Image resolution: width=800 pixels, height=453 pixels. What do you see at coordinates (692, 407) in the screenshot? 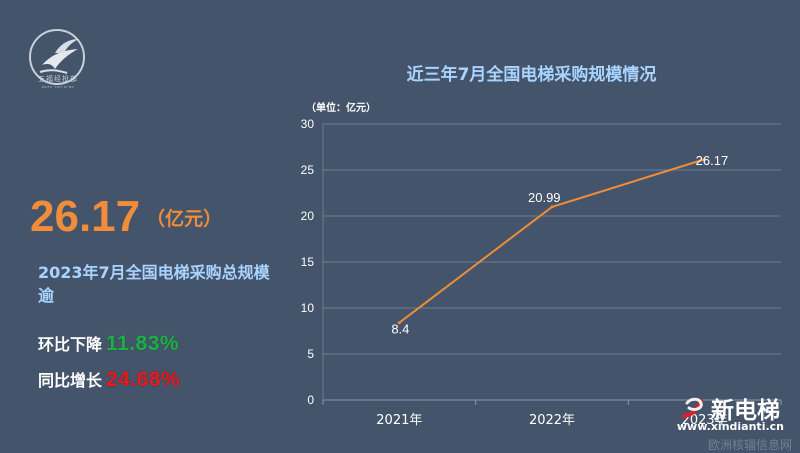
I see `elevator-logo-icon` at bounding box center [692, 407].